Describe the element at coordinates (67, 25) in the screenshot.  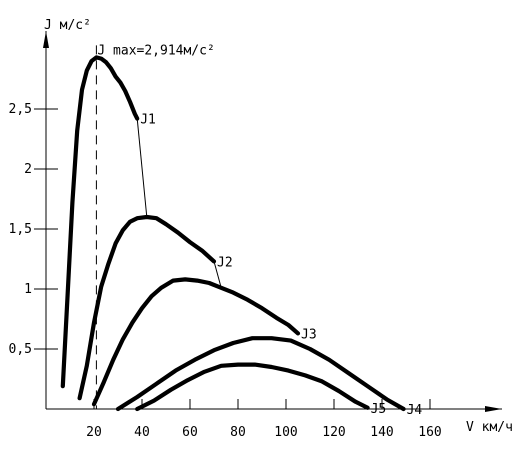
I see `y-axis-title: J м/с²` at that location.